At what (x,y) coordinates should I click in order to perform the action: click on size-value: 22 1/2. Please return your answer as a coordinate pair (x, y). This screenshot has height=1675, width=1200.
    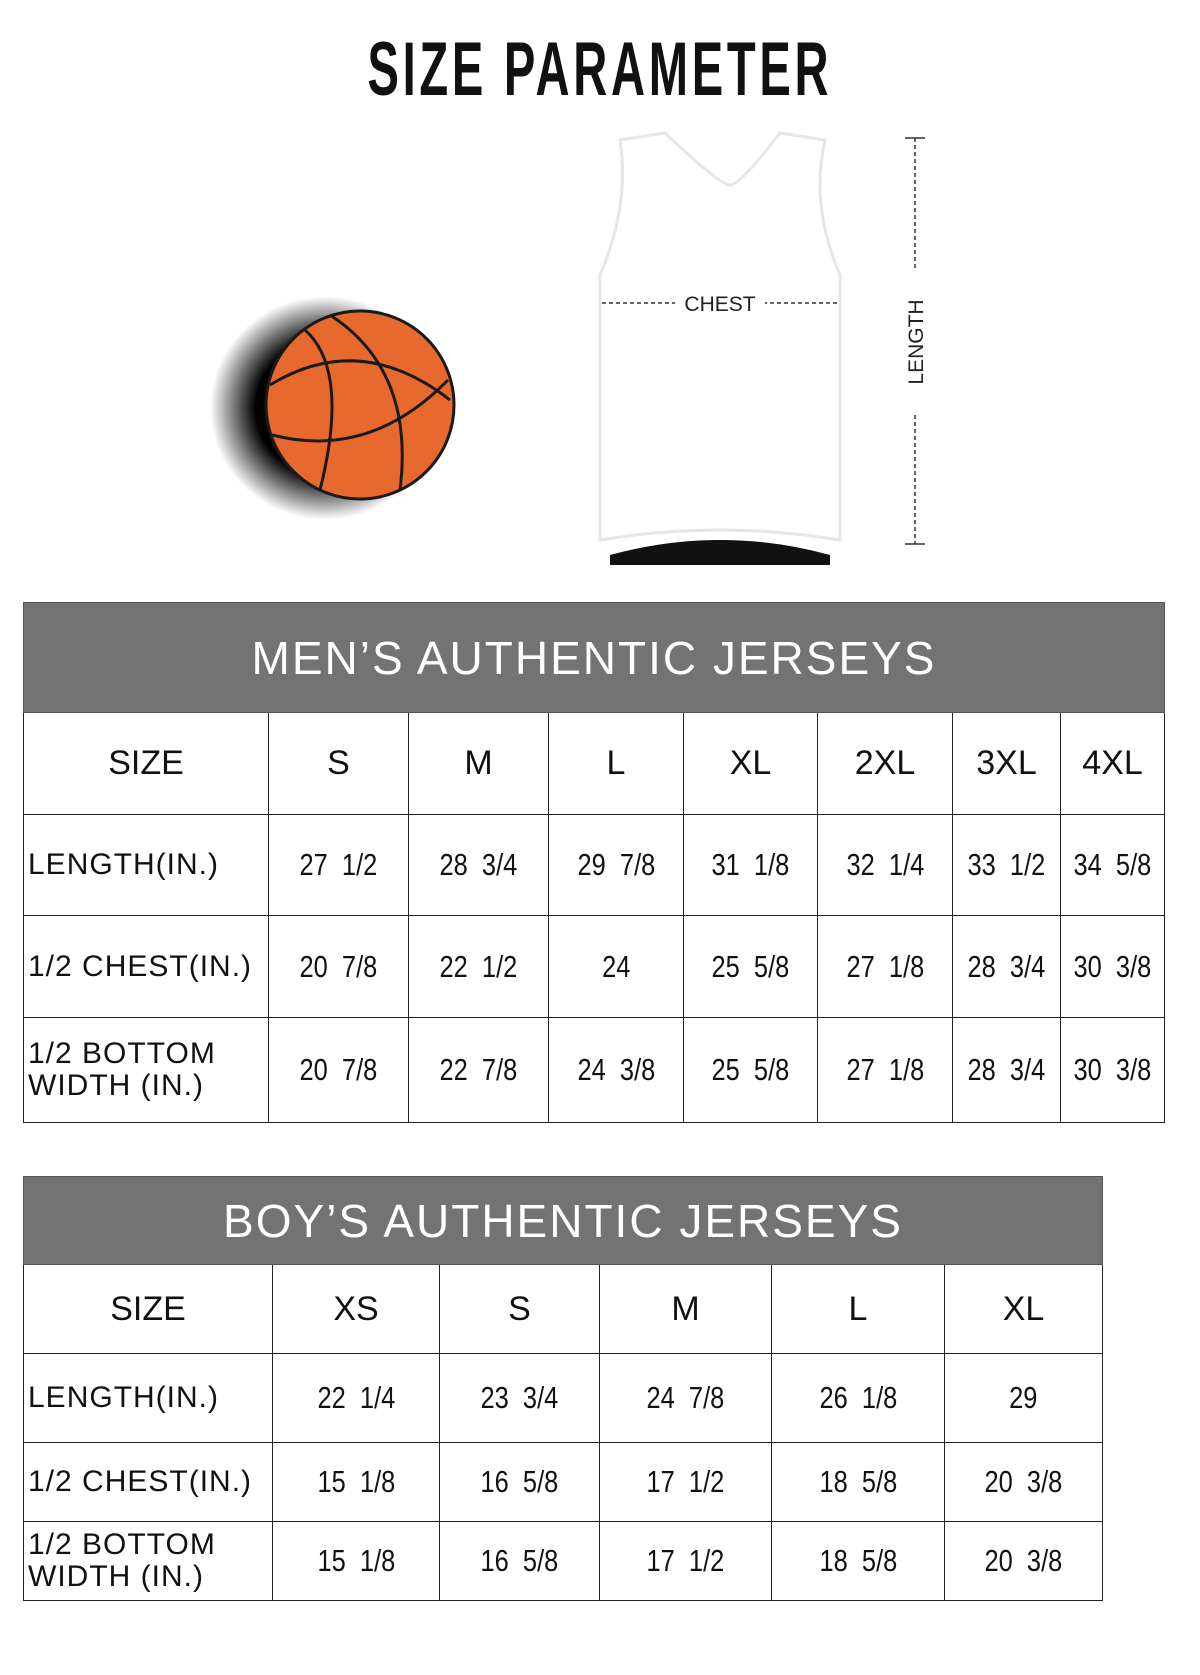
    Looking at the image, I should click on (478, 966).